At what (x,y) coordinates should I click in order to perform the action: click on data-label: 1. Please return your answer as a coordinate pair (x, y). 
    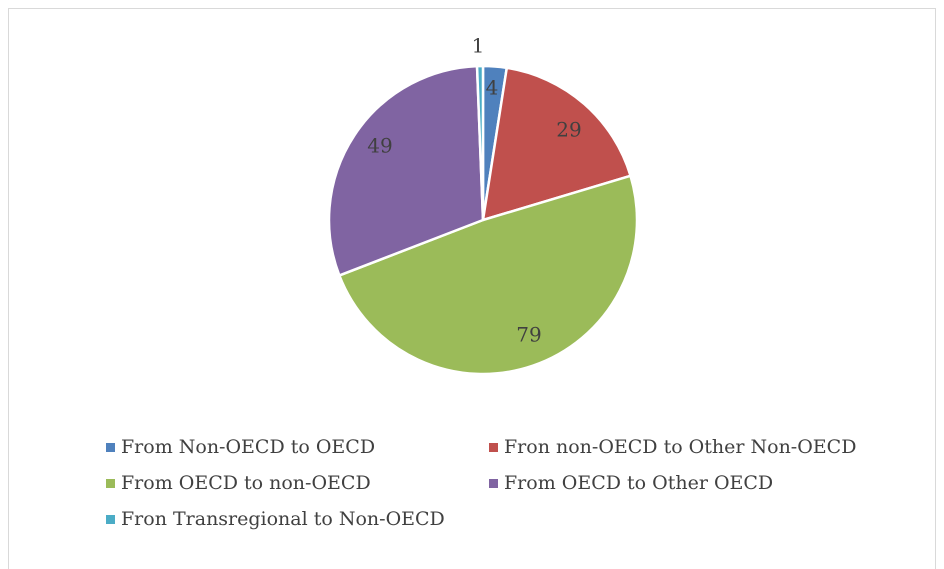
    Looking at the image, I should click on (478, 46).